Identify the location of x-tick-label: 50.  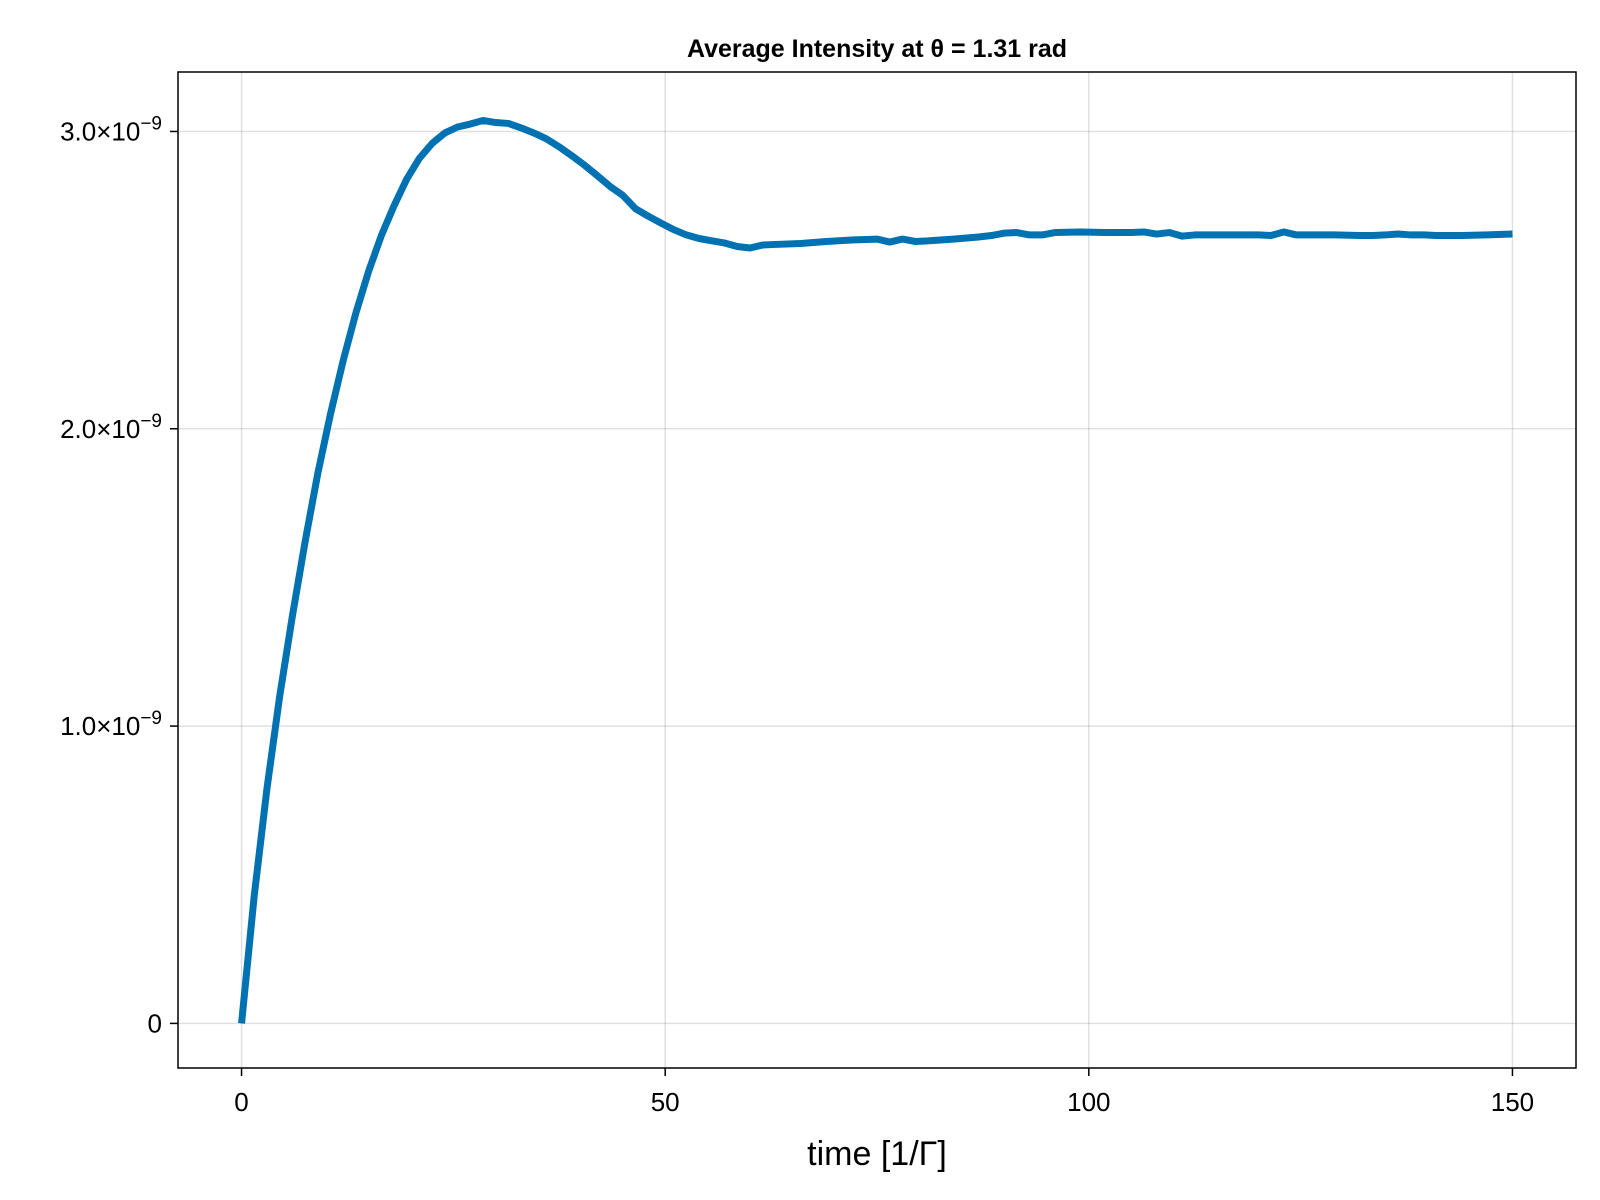
(665, 1102).